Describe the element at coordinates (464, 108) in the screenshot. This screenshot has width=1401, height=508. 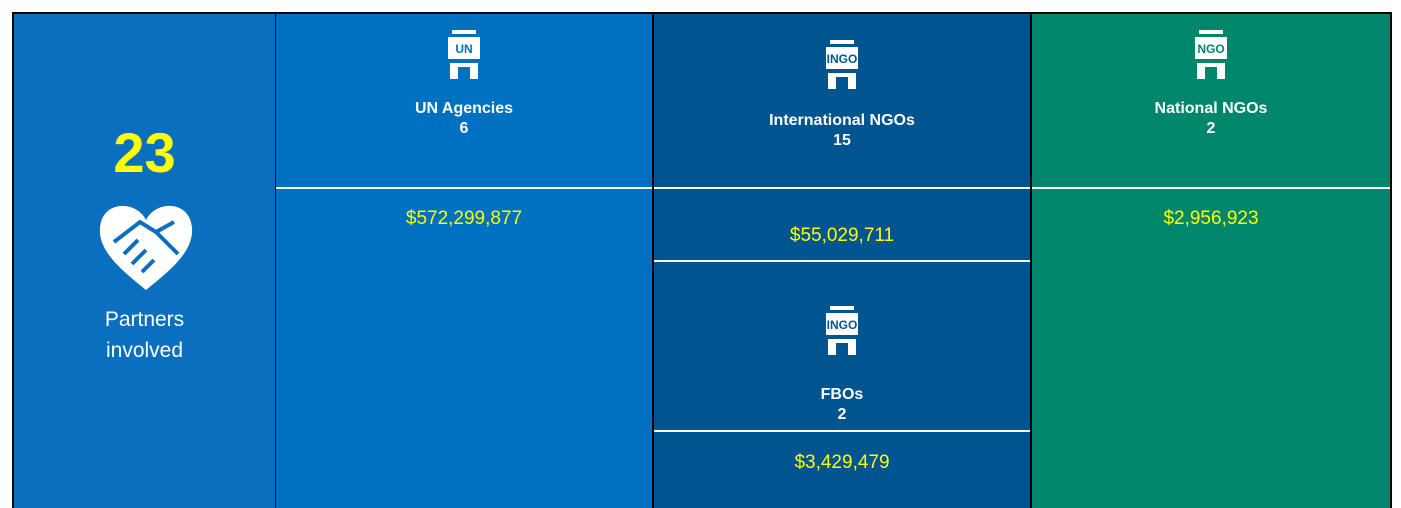
I see `group-name: UN Agencies` at that location.